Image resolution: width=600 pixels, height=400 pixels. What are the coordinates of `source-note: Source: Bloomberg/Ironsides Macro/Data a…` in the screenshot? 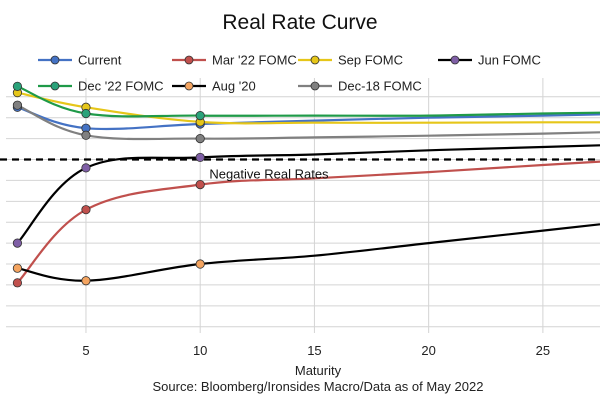 It's located at (318, 386).